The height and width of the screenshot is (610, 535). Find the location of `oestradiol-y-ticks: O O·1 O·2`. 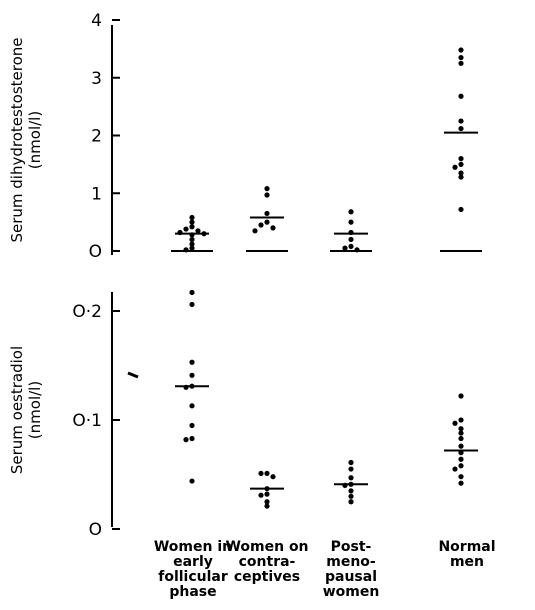

oestradiol-y-ticks: O O·1 O·2 is located at coordinates (96, 421).